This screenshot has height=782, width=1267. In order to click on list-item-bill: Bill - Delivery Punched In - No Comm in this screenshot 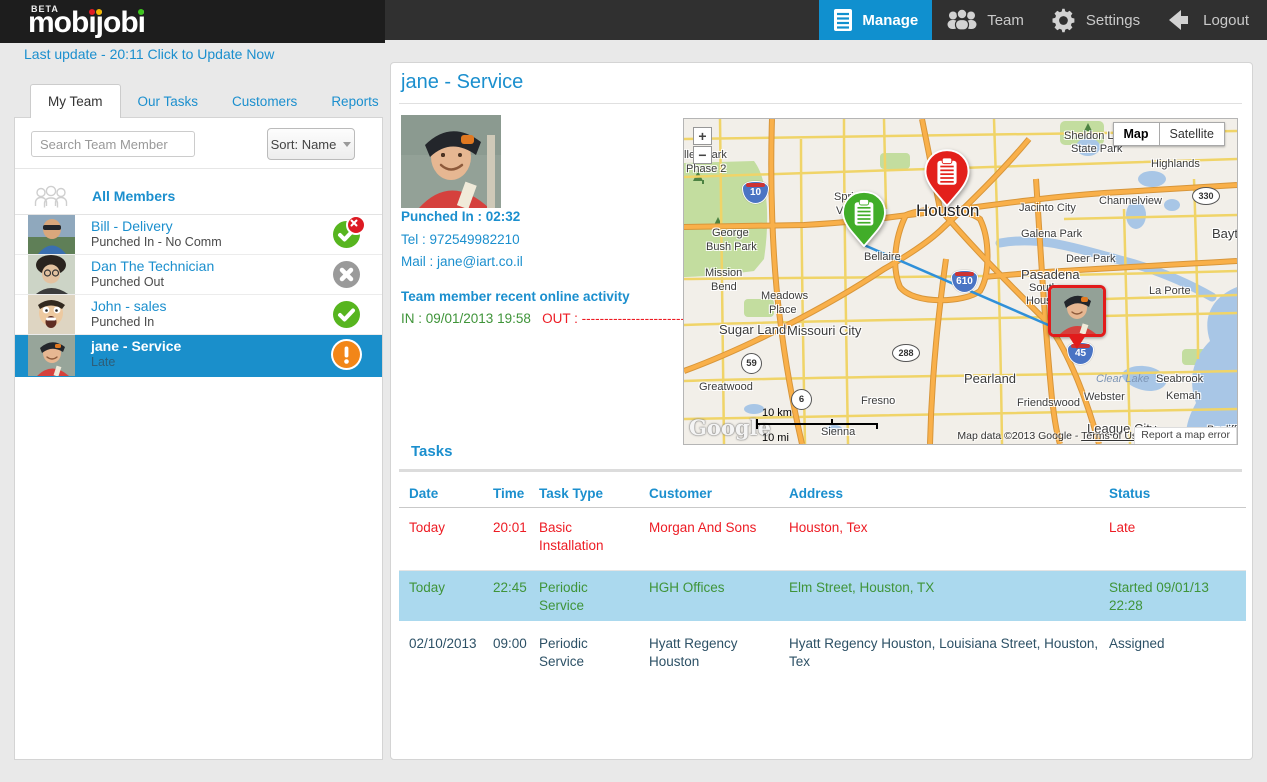, I will do `click(198, 235)`.